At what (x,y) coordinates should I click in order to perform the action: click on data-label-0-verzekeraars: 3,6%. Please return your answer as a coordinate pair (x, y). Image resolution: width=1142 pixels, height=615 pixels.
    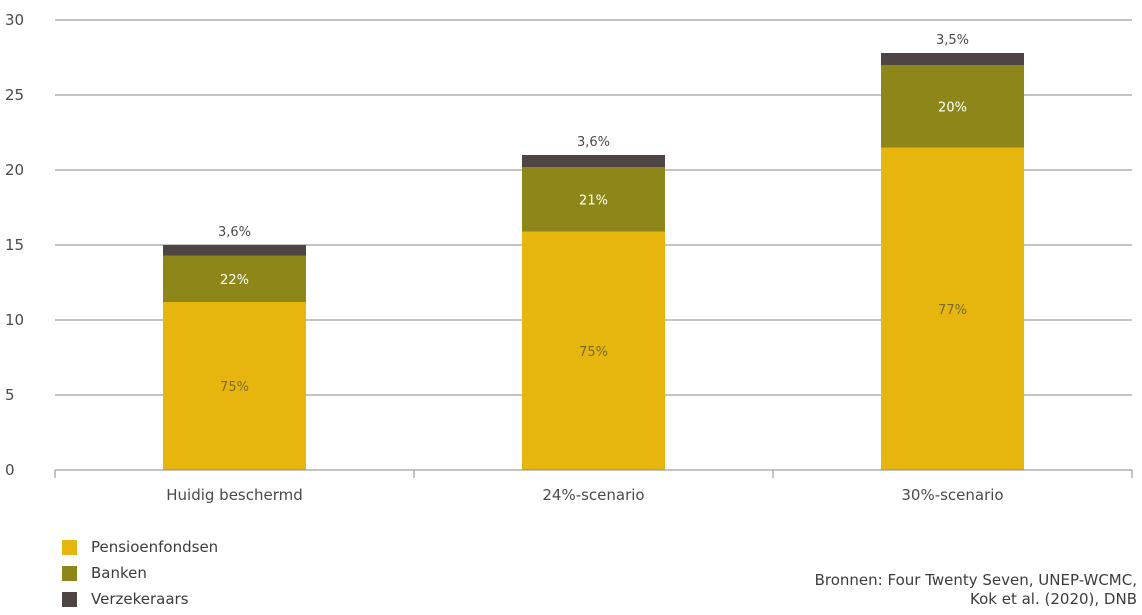
    Looking at the image, I should click on (234, 232).